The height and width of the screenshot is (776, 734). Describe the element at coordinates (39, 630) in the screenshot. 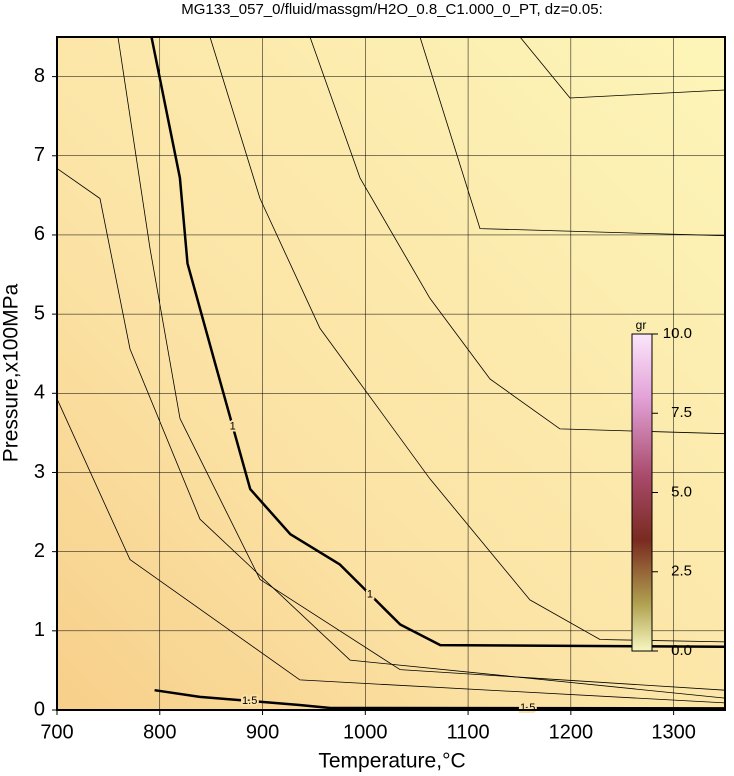

I see `y-tick-label: 1` at that location.